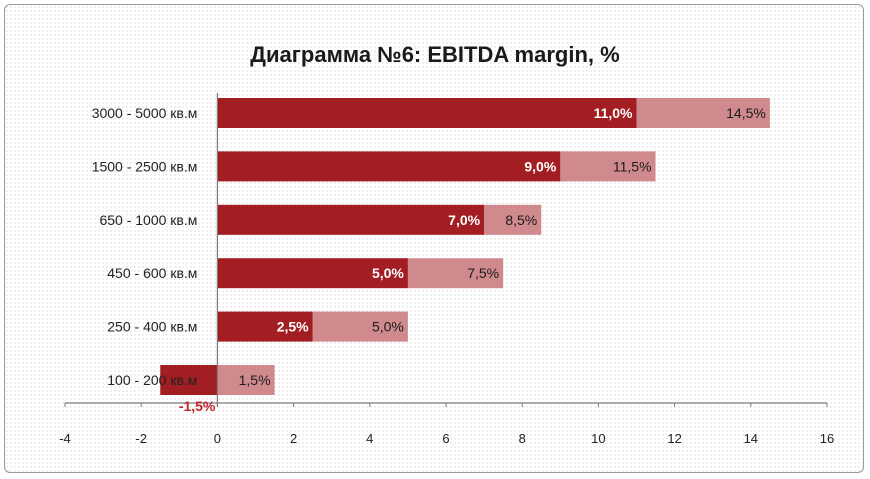 The height and width of the screenshot is (479, 870). I want to click on x-tick-label-7: 8, so click(522, 438).